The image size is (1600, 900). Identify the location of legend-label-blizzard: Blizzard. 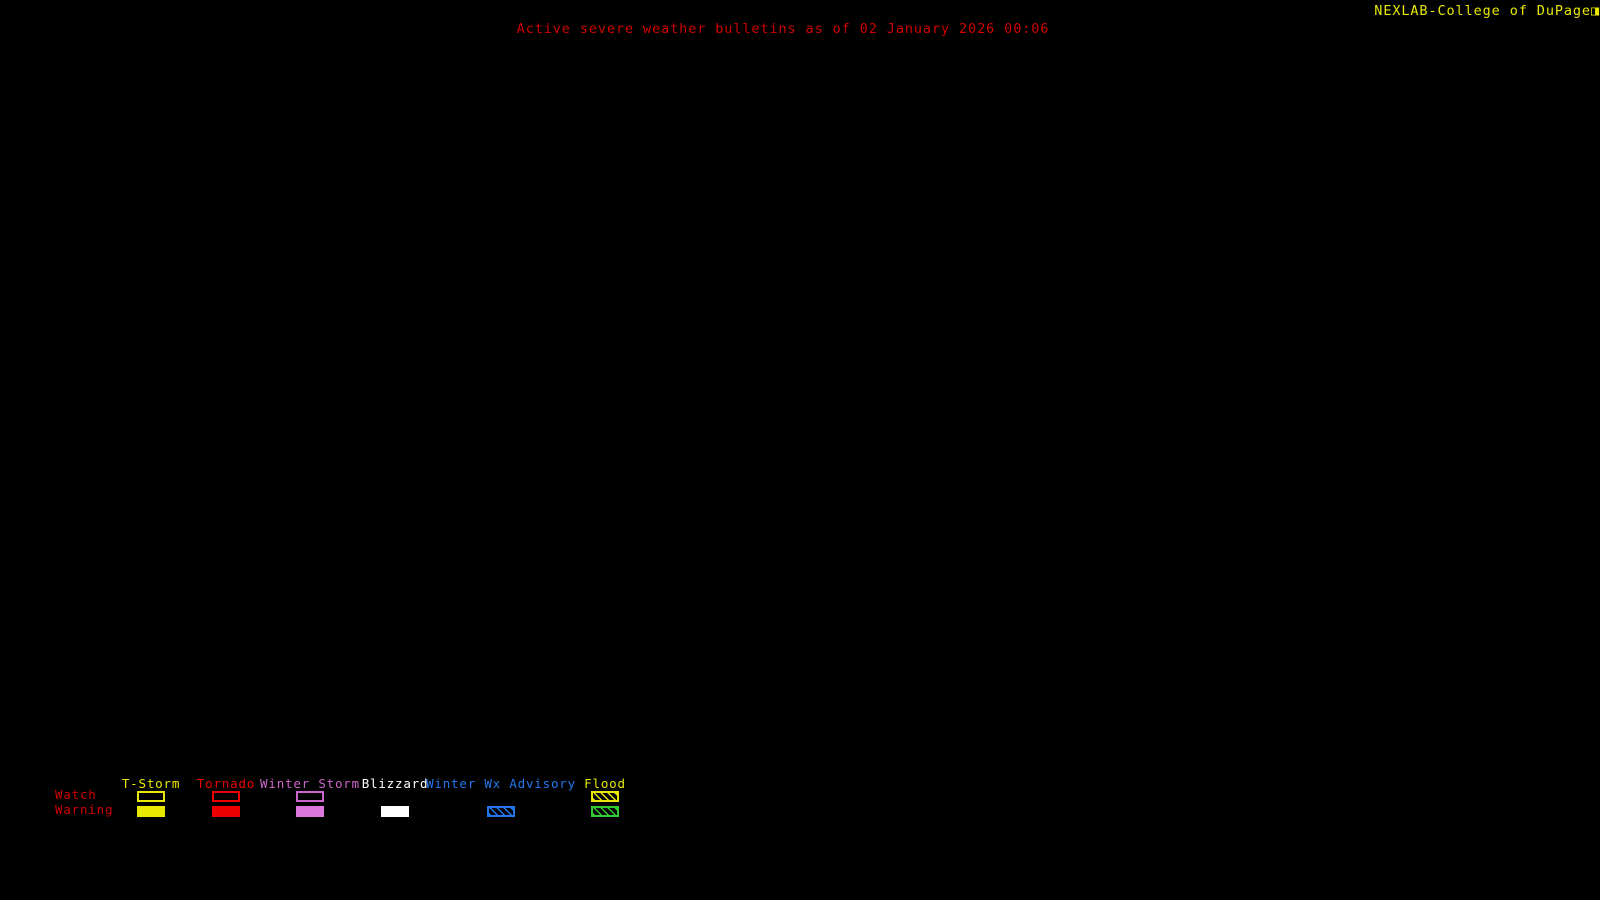
(395, 783).